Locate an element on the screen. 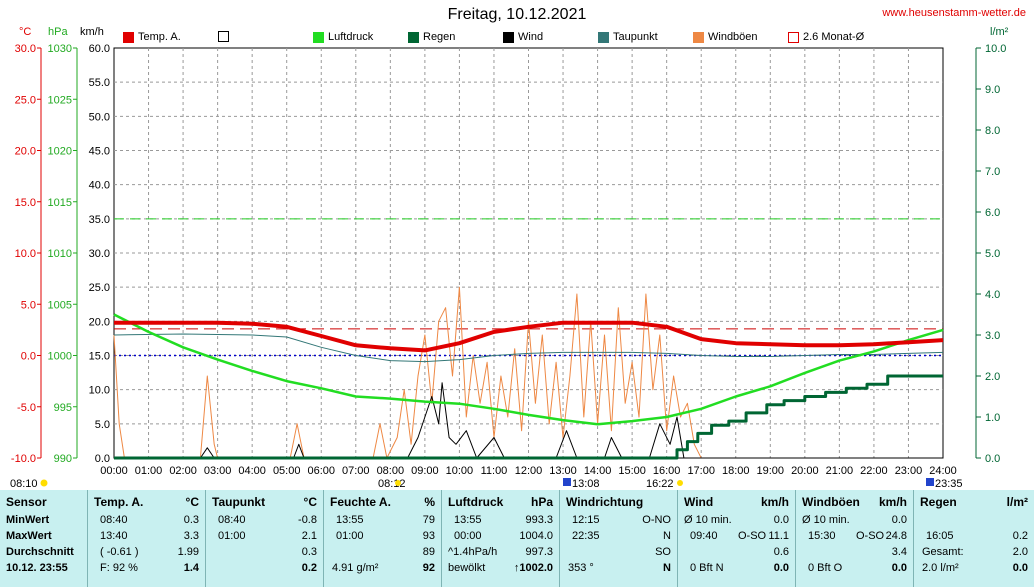  dew-unit: °C is located at coordinates (310, 502).